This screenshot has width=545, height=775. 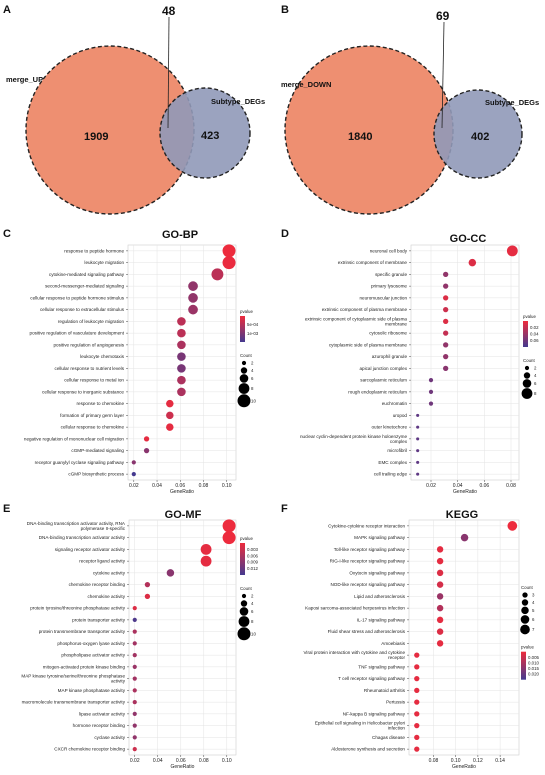 I want to click on chart-title: GO-CC, so click(x=468, y=239).